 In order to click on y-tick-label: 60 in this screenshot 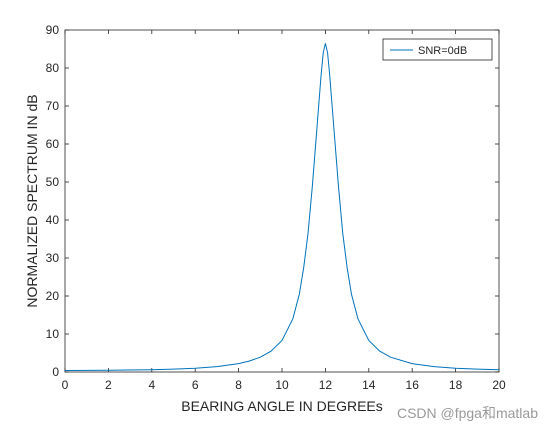, I will do `click(53, 144)`.